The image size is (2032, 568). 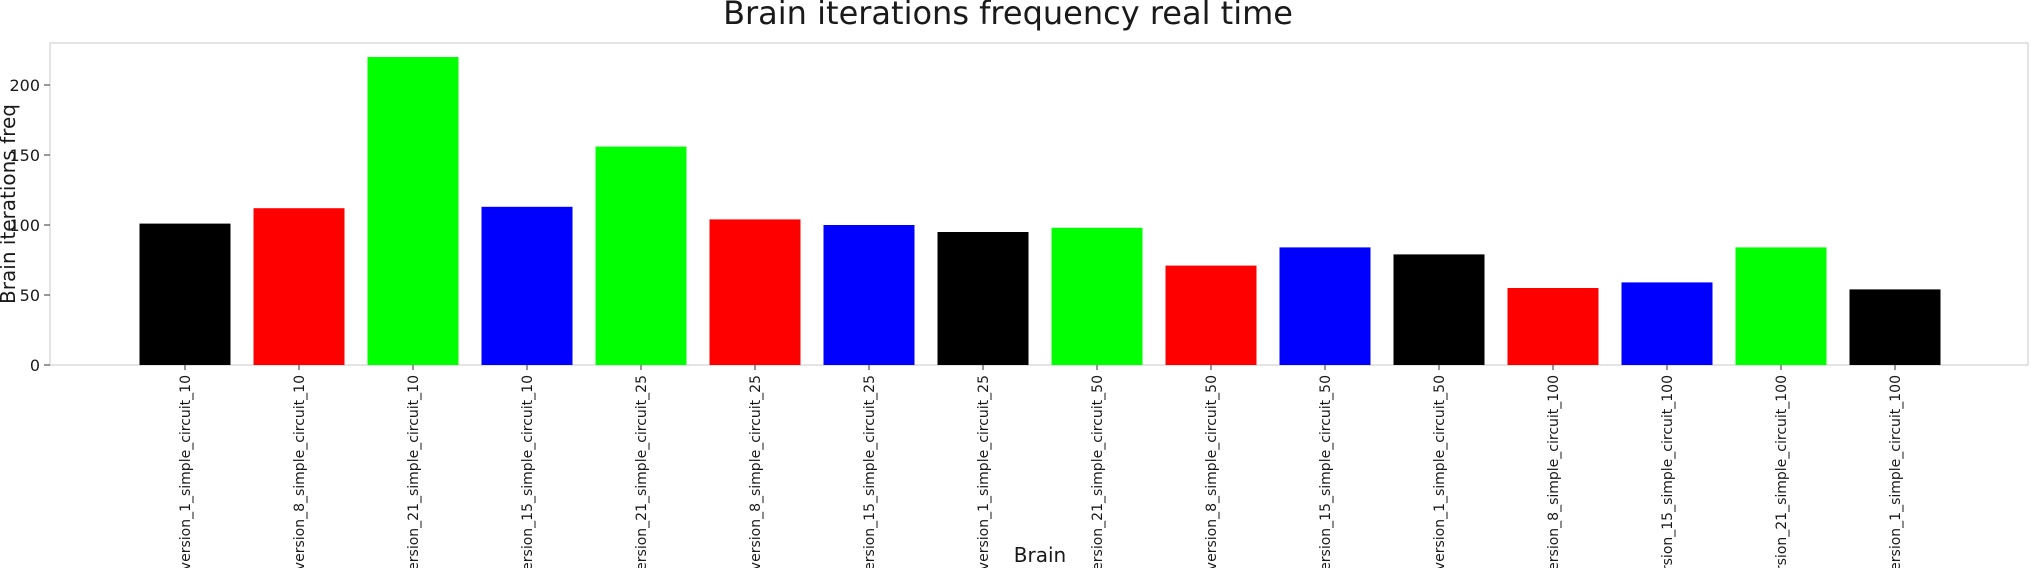 I want to click on y-tick-label: 100, so click(x=24, y=225).